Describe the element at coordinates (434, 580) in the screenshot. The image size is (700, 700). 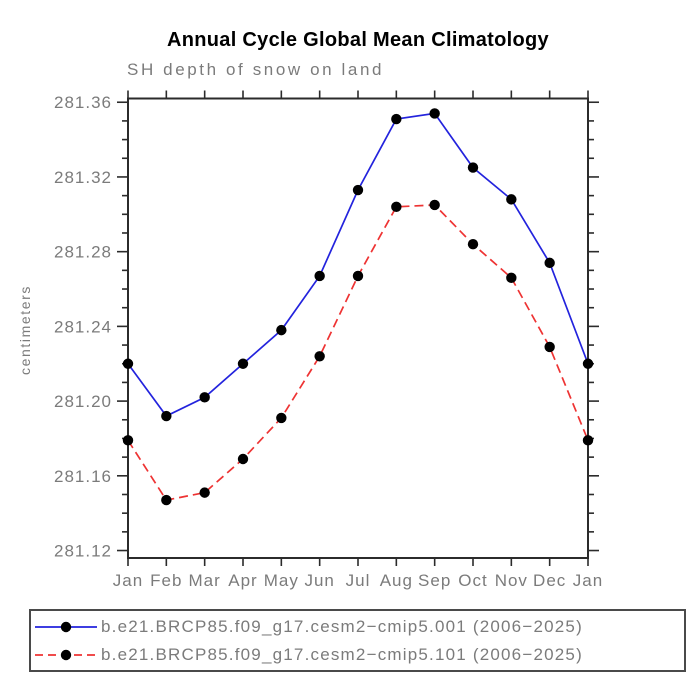
I see `x-tick-label: Sep` at that location.